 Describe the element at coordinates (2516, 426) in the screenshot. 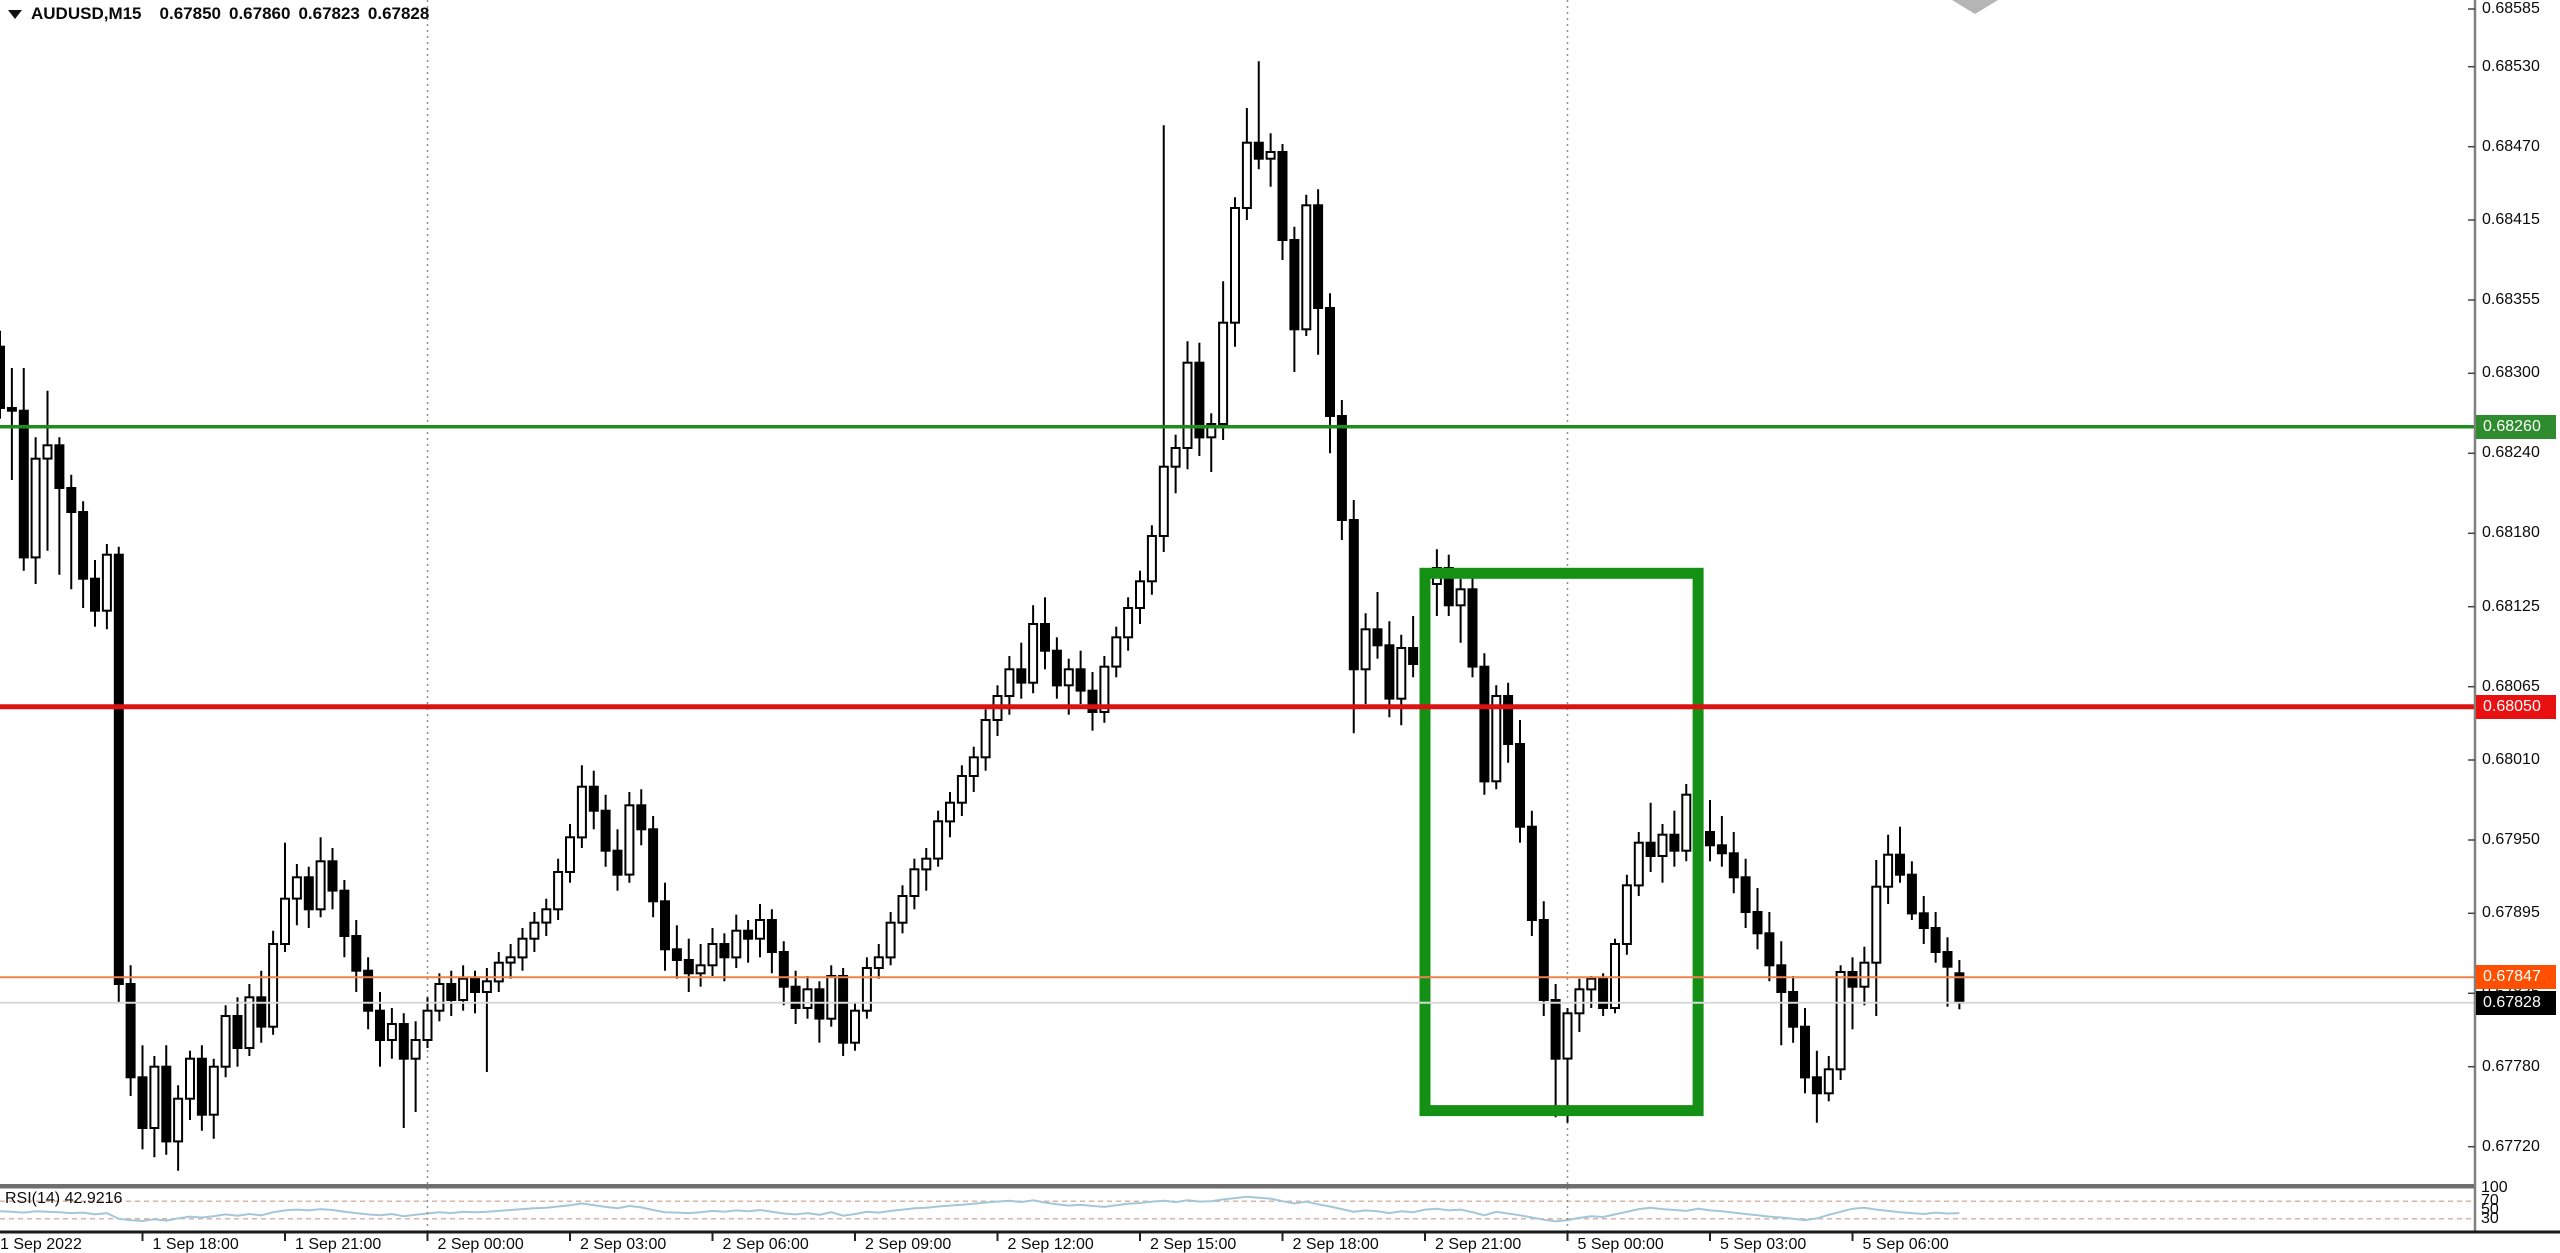

I see `price-badge-resistance: 0.68260` at that location.